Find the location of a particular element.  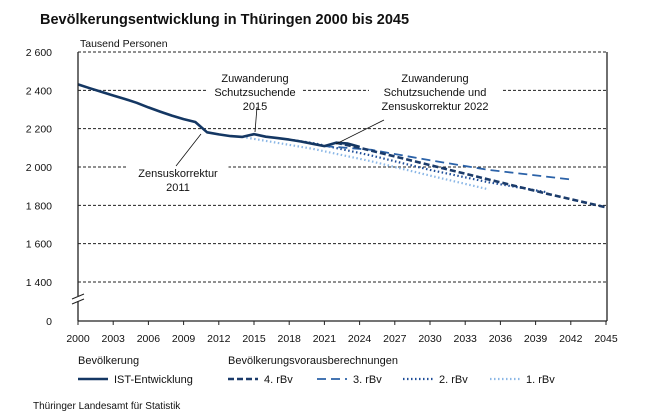

y-tick-label: 2 600 is located at coordinates (39, 53).